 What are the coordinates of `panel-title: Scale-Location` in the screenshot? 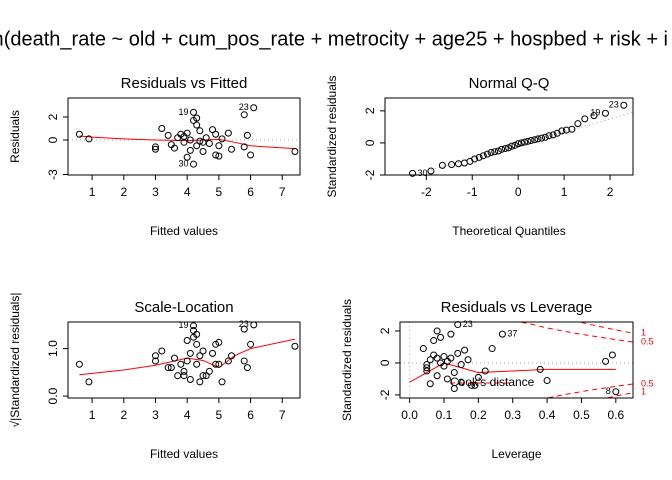 It's located at (183, 307).